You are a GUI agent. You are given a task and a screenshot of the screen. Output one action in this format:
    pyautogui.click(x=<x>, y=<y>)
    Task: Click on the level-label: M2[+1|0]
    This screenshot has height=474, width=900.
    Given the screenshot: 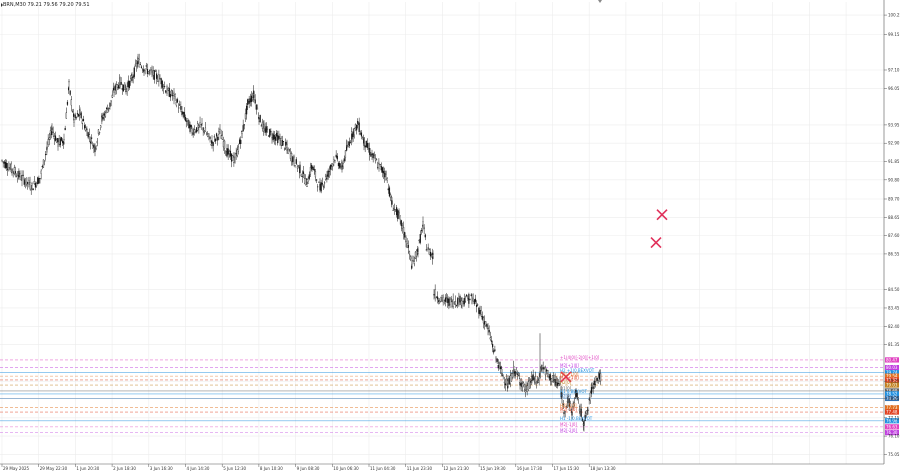 What is the action you would take?
    pyautogui.click(x=569, y=365)
    